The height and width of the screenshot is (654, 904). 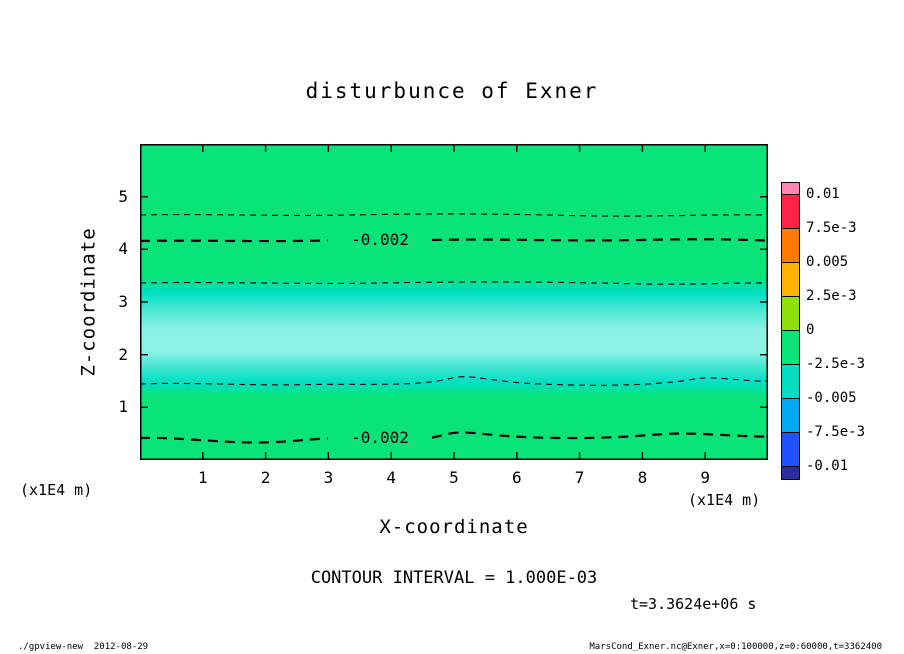 I want to click on colorbar-label: 7.5e-3, so click(x=831, y=228).